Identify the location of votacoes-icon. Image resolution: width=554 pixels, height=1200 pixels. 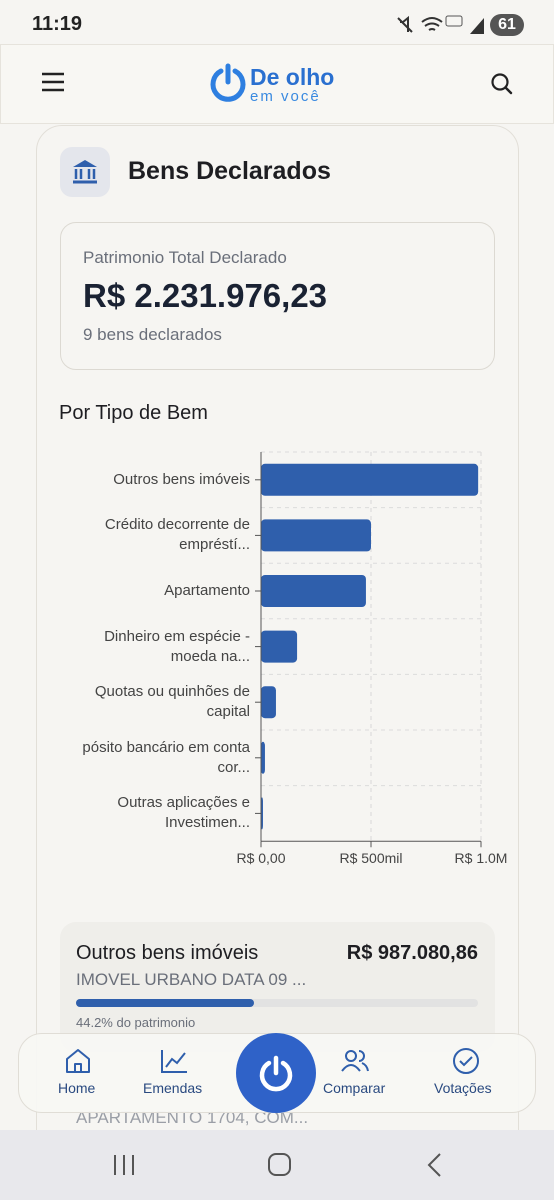
(466, 1061).